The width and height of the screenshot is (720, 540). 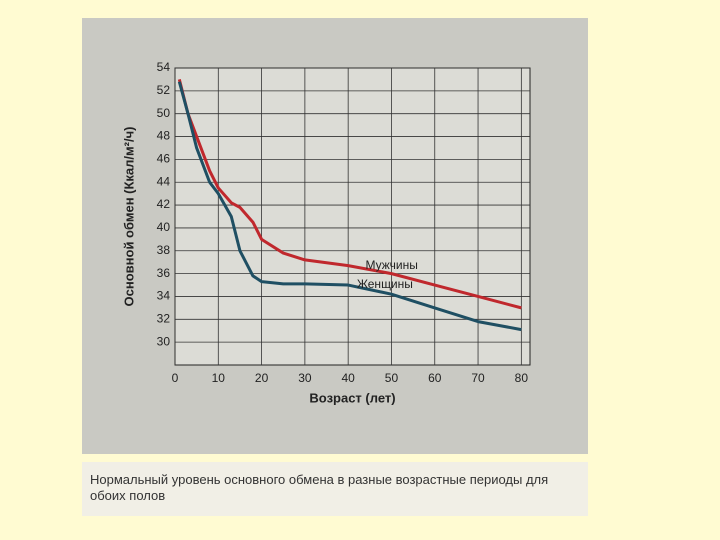 What do you see at coordinates (164, 318) in the screenshot?
I see `y-tick-label: 32` at bounding box center [164, 318].